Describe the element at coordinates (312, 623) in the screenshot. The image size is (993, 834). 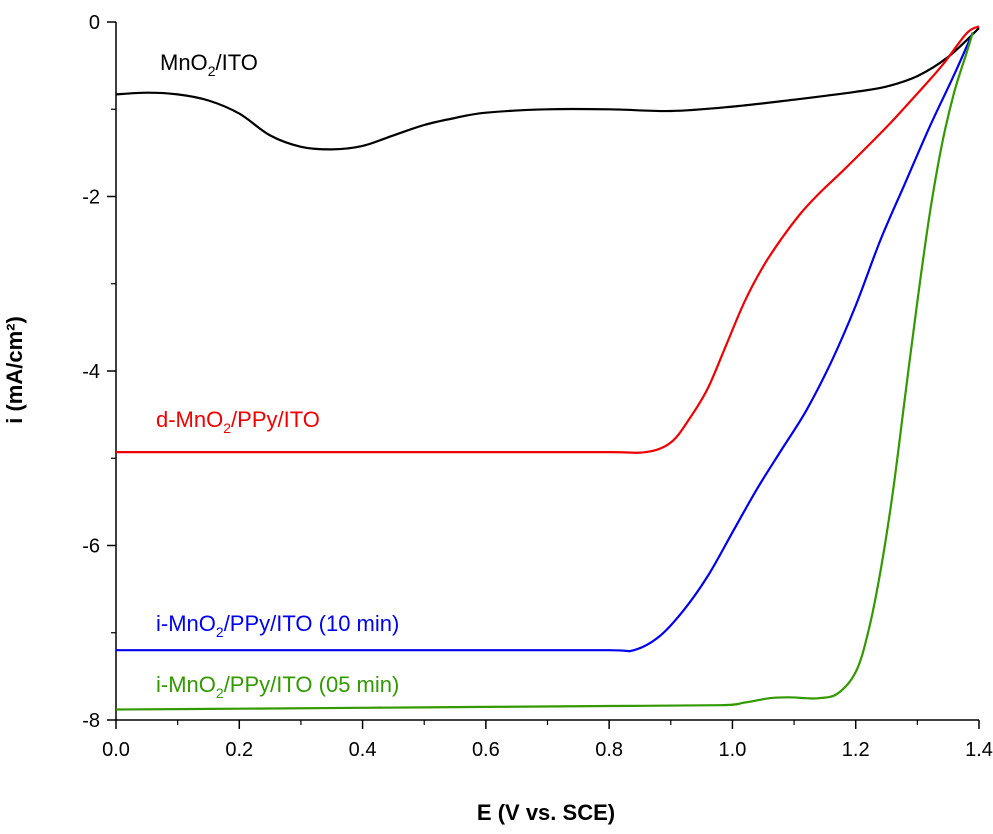
I see `series-label-rest: /PPy/ITO (10 min)` at that location.